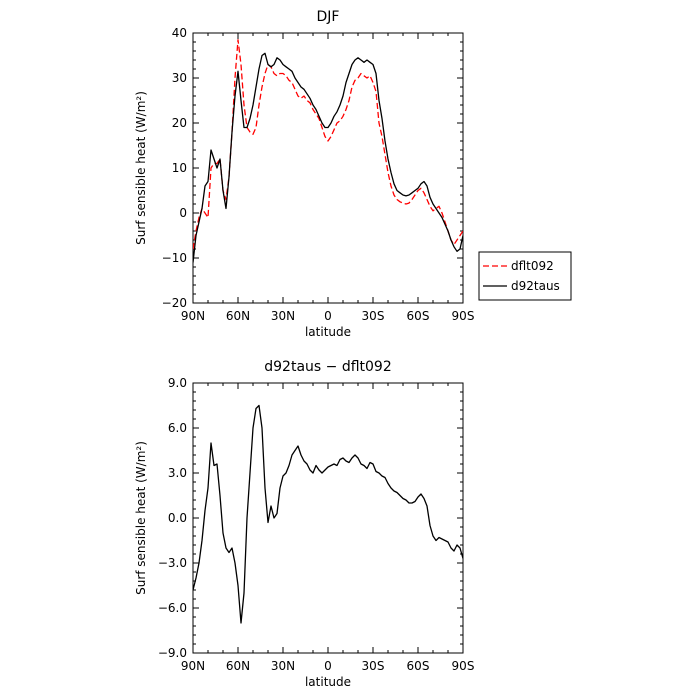  Describe the element at coordinates (328, 157) in the screenshot. I see `series-line-d92taus` at that location.